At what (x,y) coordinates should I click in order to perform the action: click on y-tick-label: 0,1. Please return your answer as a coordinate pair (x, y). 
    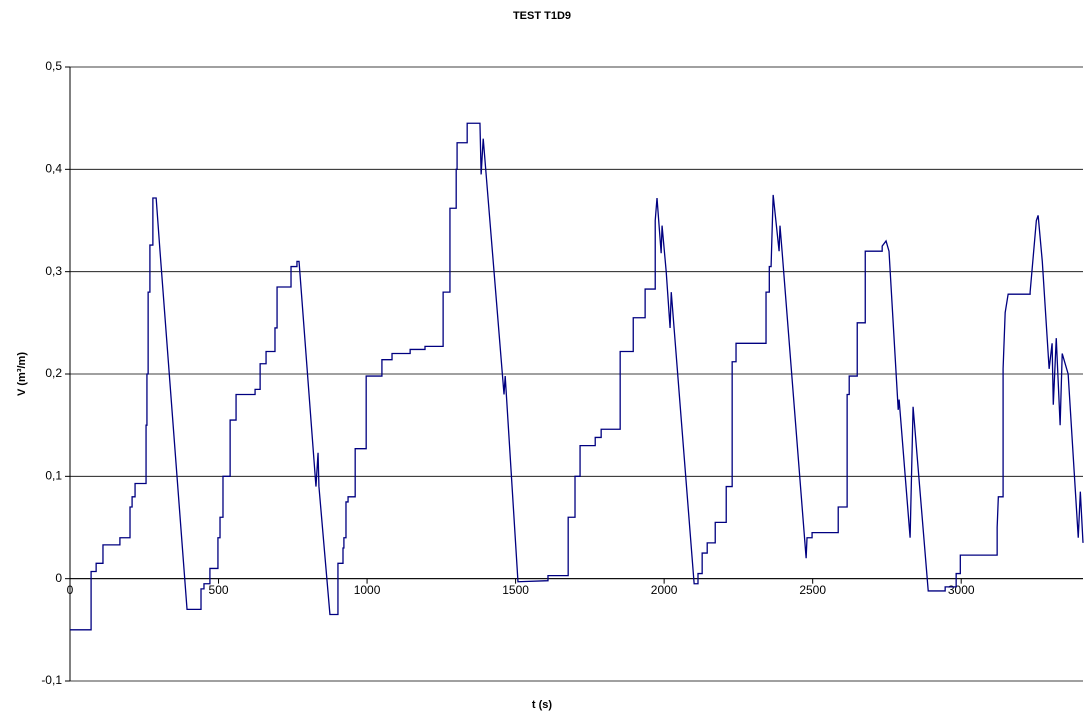
    Looking at the image, I should click on (53, 476).